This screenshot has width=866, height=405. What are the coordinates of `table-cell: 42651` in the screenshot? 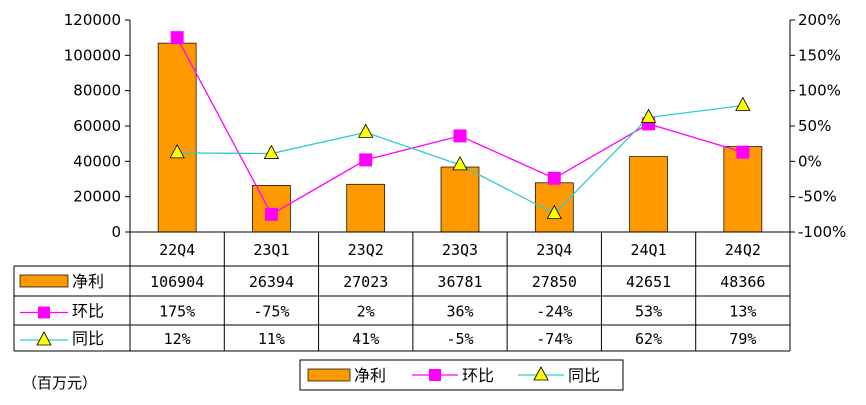 It's located at (648, 282).